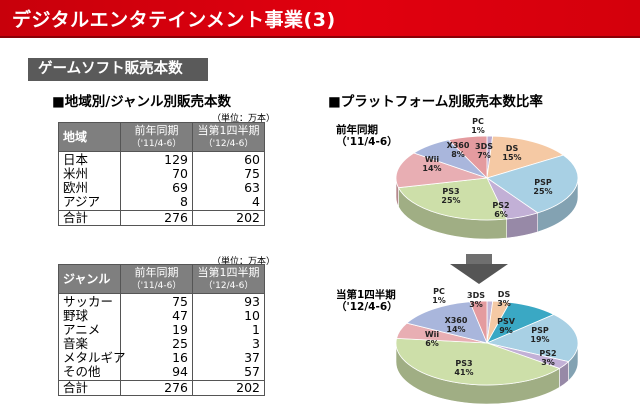 The width and height of the screenshot is (640, 419). I want to click on genre-col-curr-range: （'12/4-6）, so click(228, 287).